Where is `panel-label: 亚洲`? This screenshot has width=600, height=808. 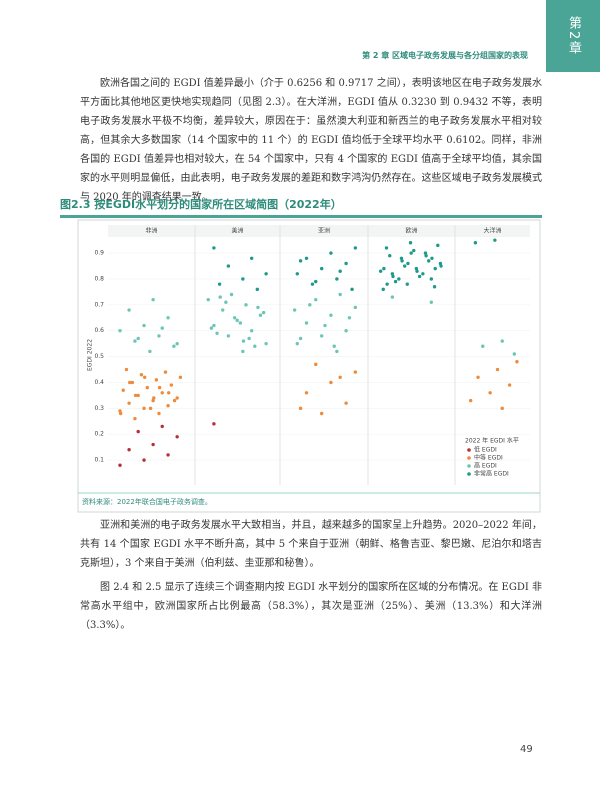
panel-label: 亚洲 is located at coordinates (324, 231).